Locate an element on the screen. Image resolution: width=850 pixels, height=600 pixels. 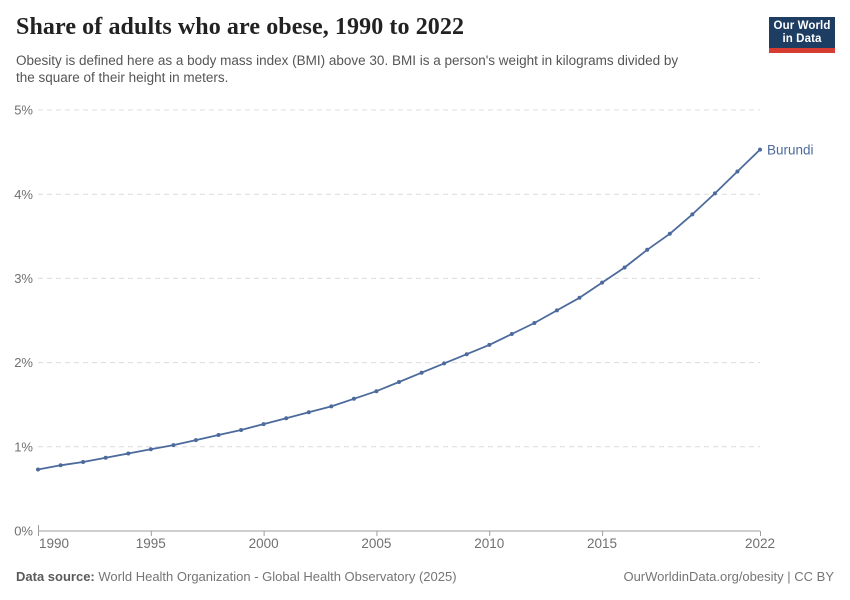
owid-logo-line1: Our World is located at coordinates (802, 25).